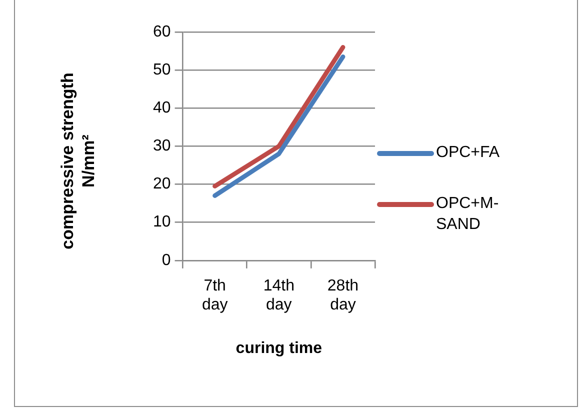  Describe the element at coordinates (166, 260) in the screenshot. I see `y-tick-label: 0` at that location.